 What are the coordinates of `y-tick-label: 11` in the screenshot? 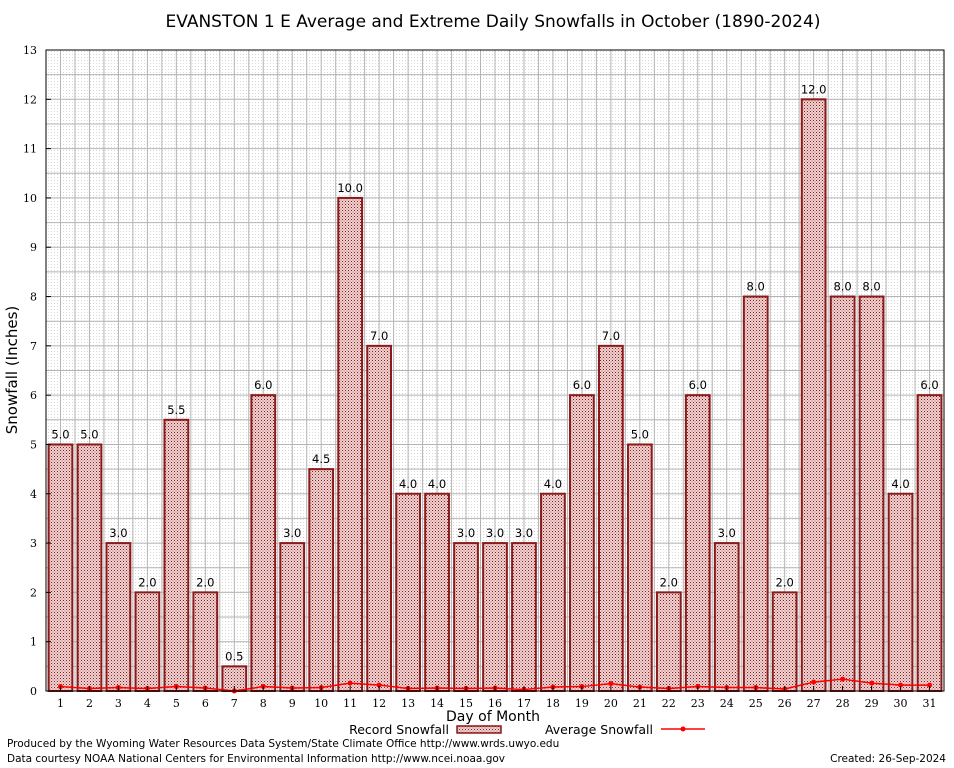 It's located at (30, 149).